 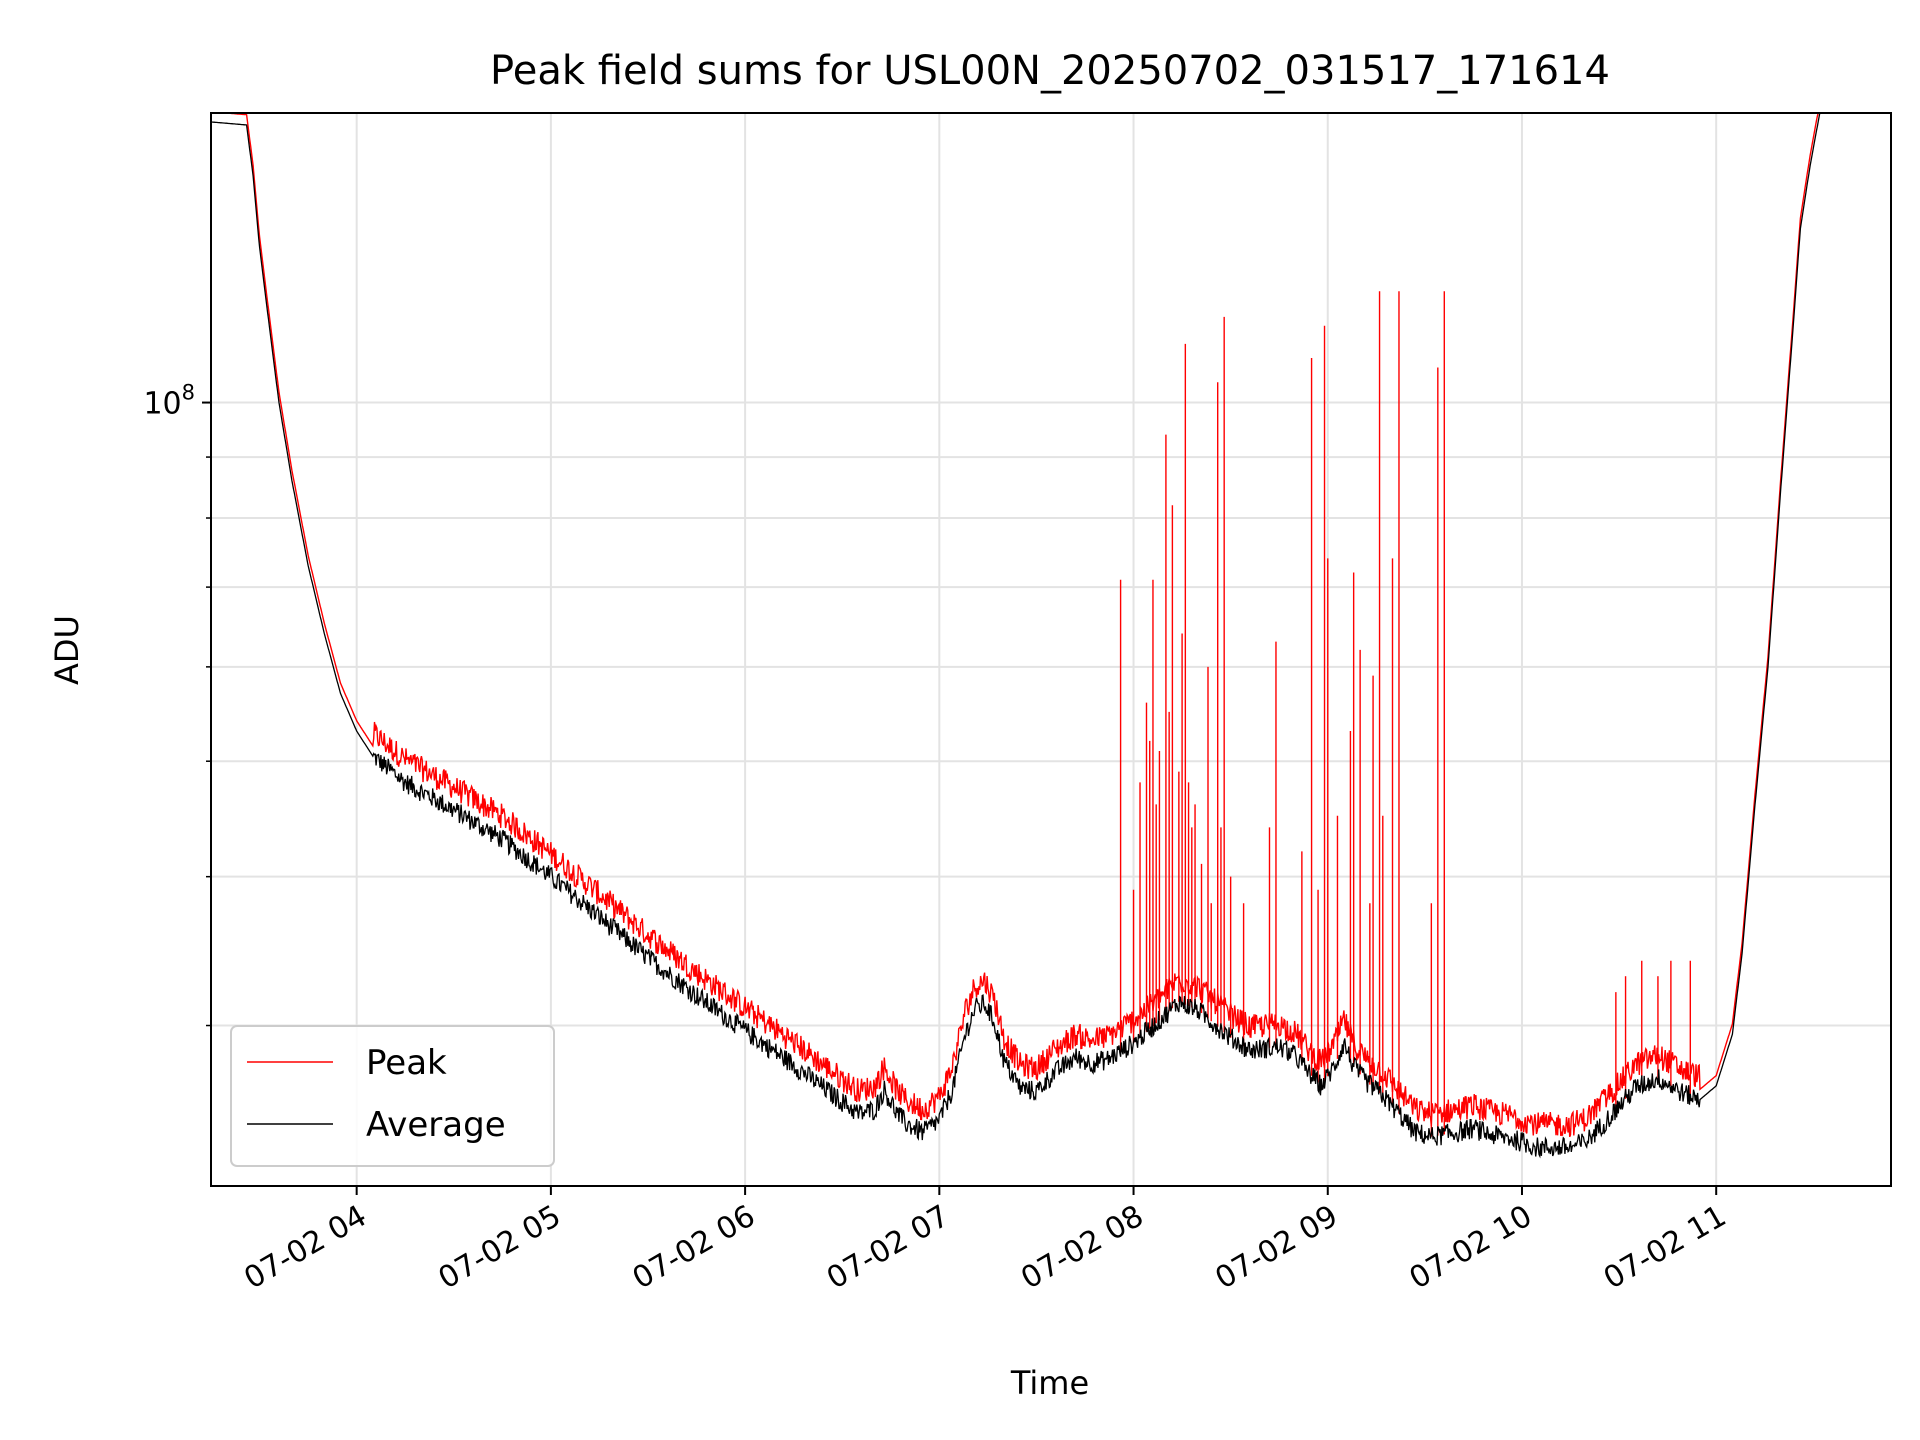 I want to click on y-tick-label: 108, so click(x=169, y=401).